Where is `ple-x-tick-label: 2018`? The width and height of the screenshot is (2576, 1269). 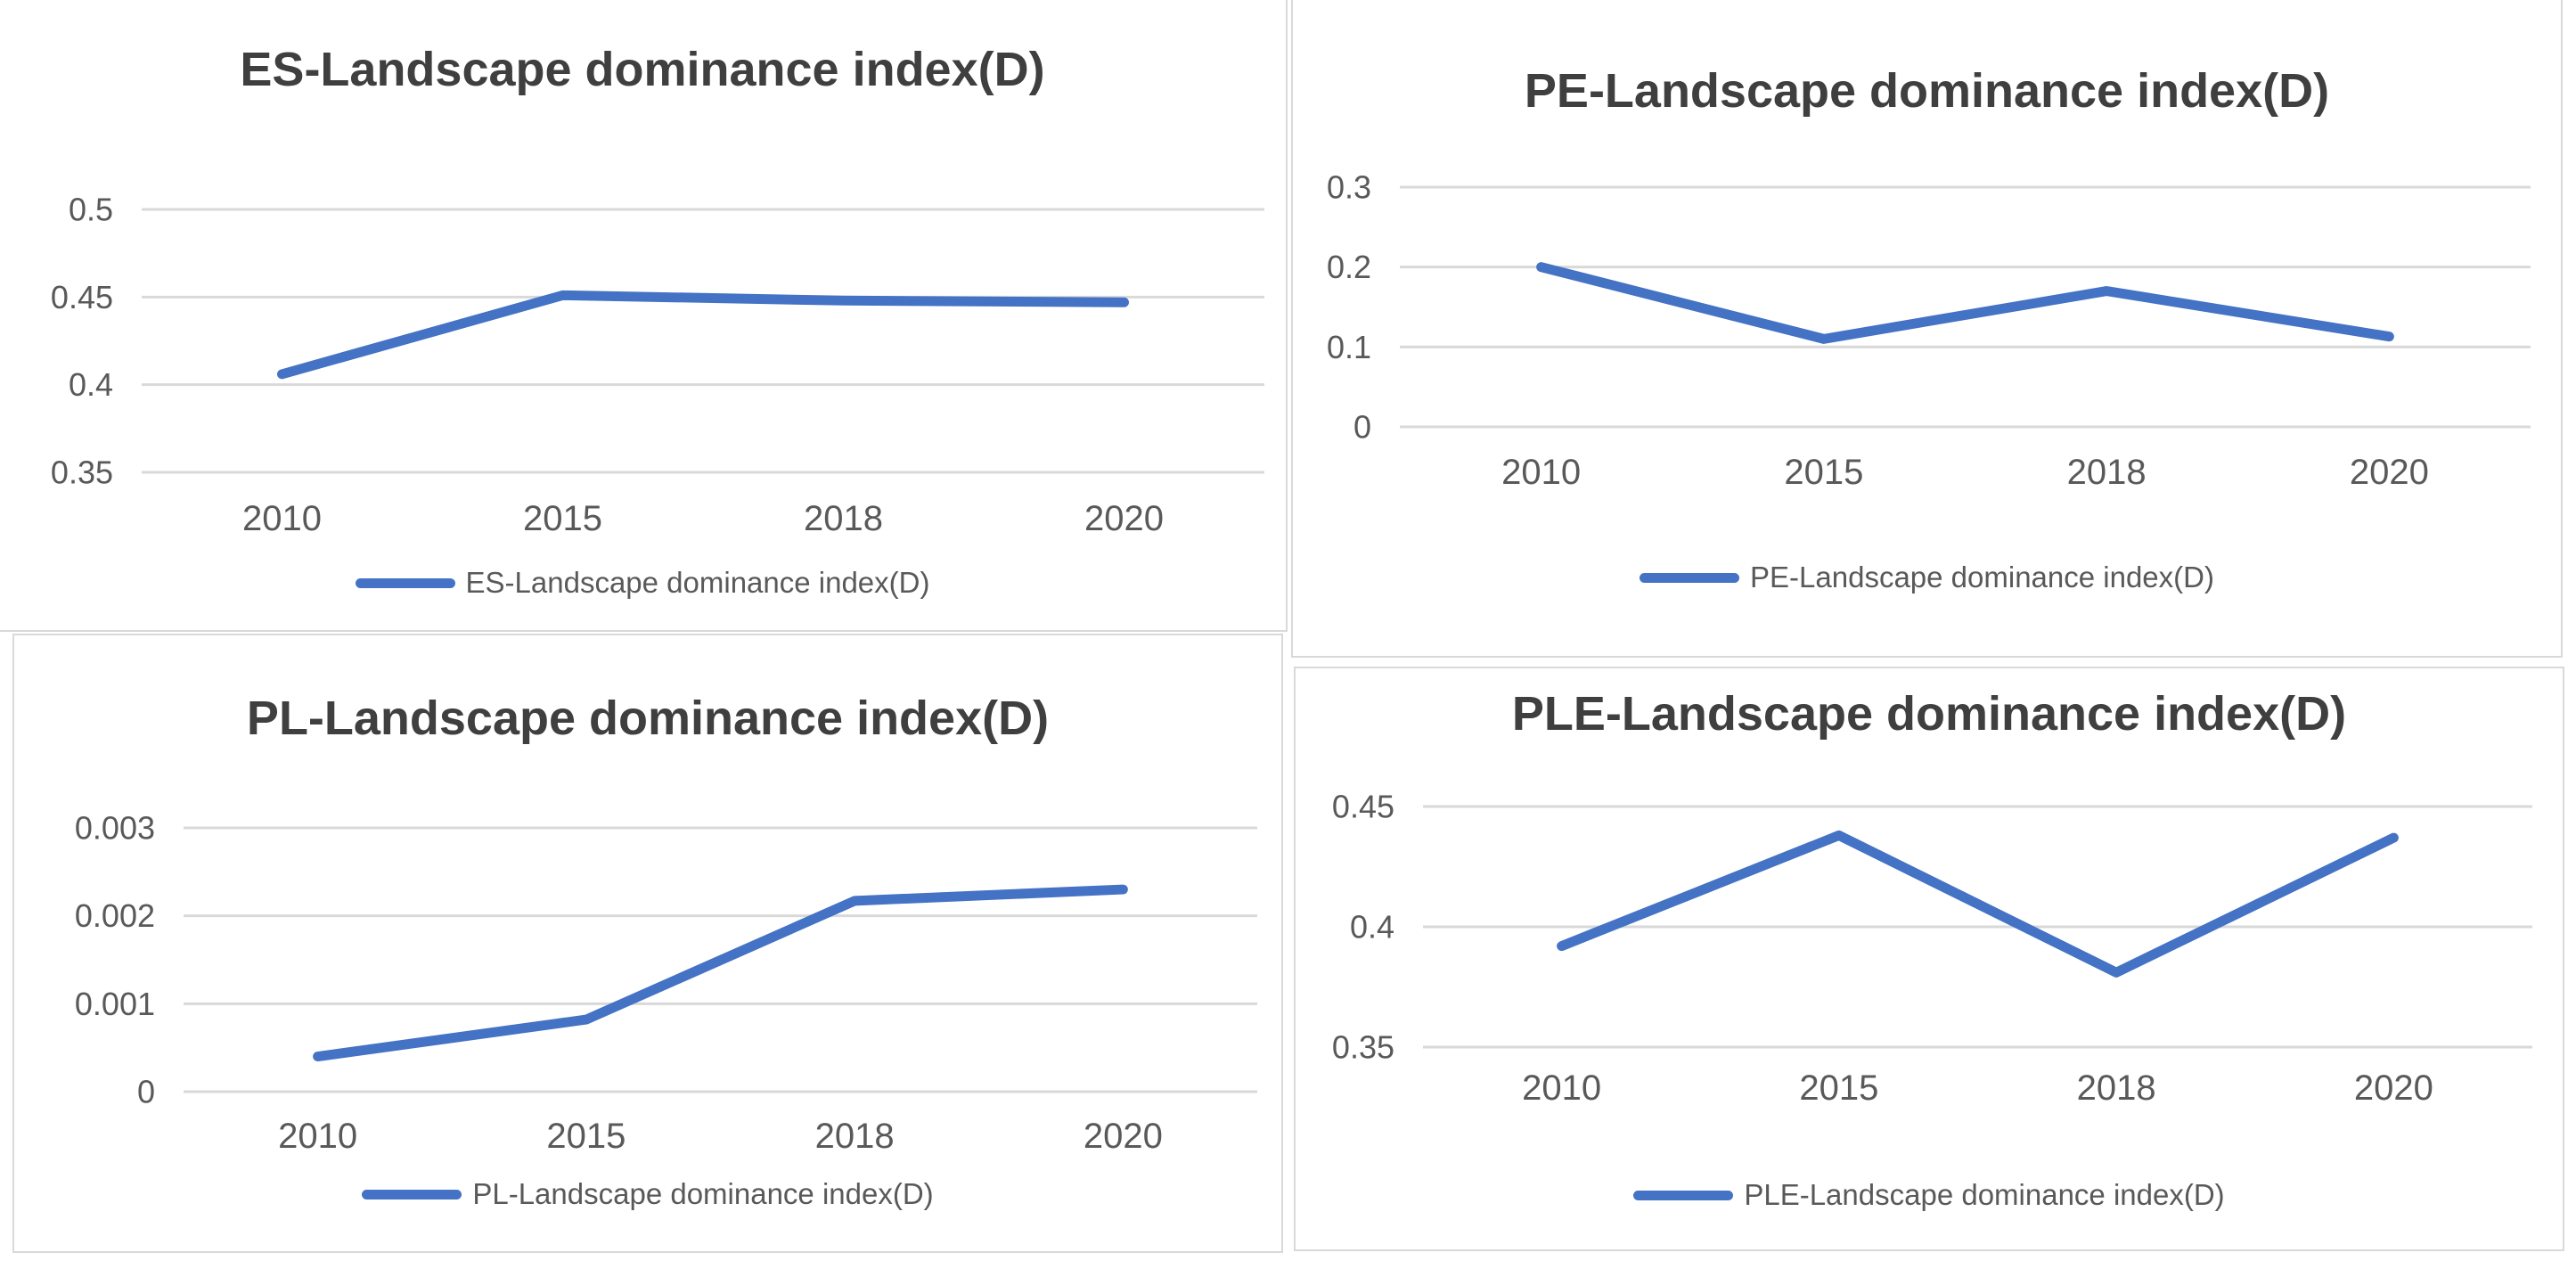
ple-x-tick-label: 2018 is located at coordinates (2116, 1088).